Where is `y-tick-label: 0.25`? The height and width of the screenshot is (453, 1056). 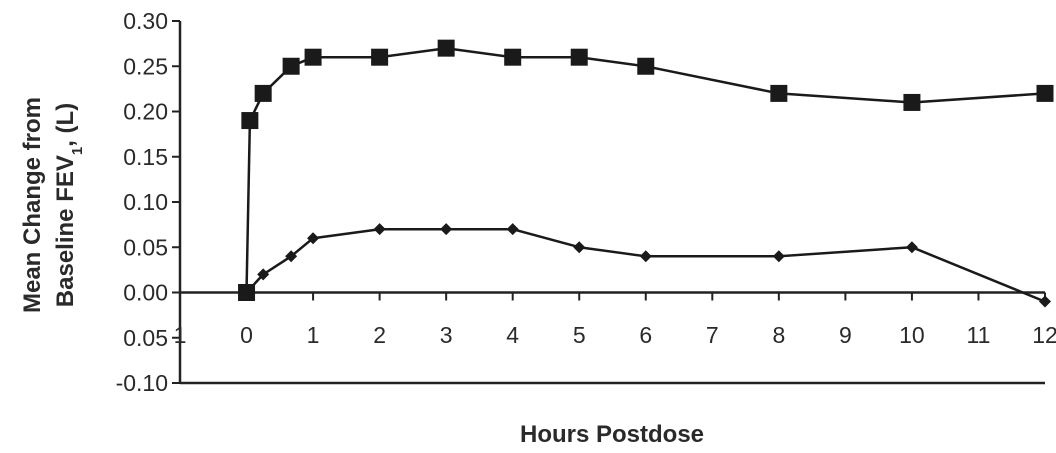 y-tick-label: 0.25 is located at coordinates (145, 66).